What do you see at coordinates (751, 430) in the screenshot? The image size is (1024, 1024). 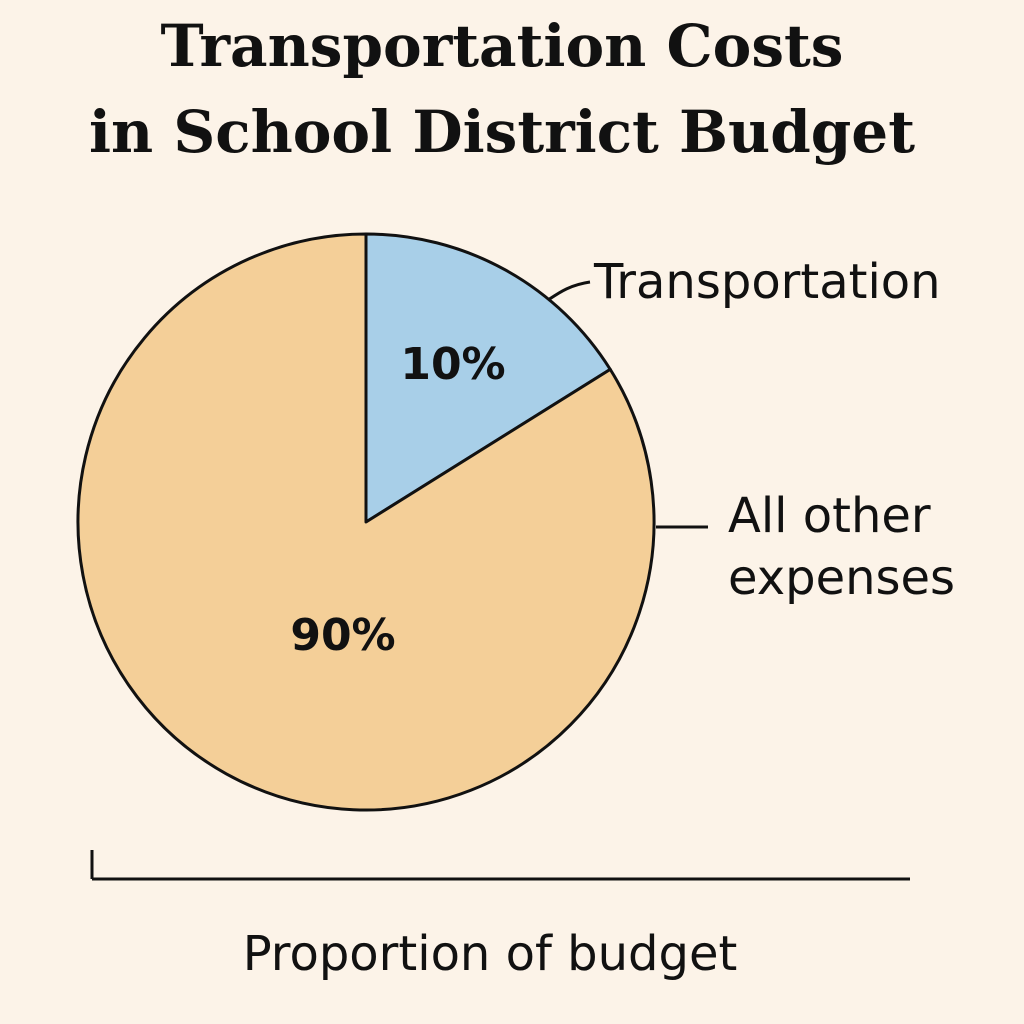 I see `pie-callouts: Transportation All other expenses` at bounding box center [751, 430].